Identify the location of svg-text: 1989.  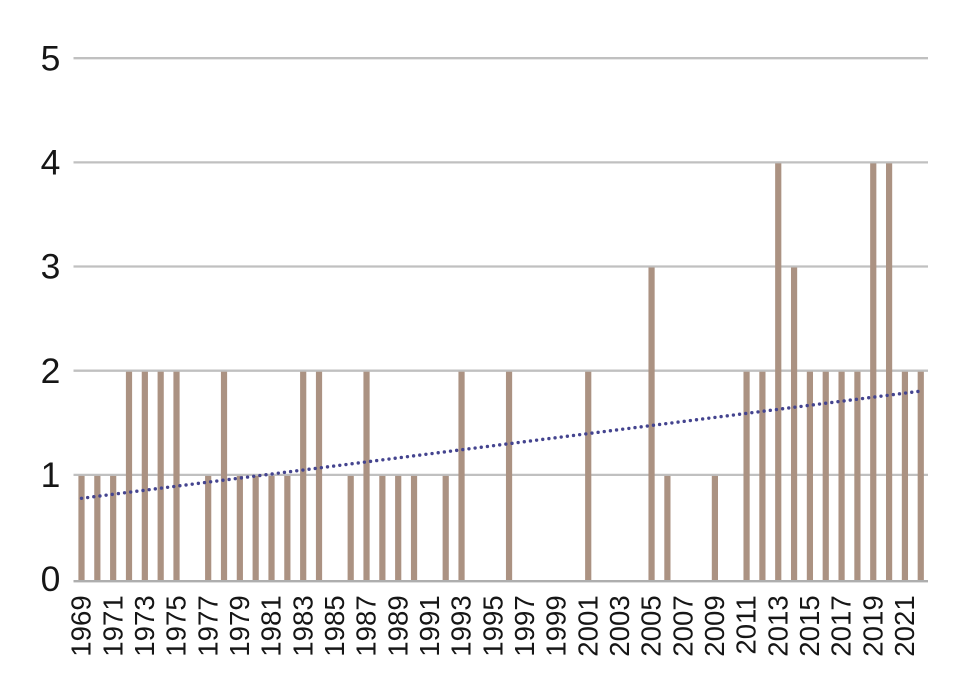
(397, 625).